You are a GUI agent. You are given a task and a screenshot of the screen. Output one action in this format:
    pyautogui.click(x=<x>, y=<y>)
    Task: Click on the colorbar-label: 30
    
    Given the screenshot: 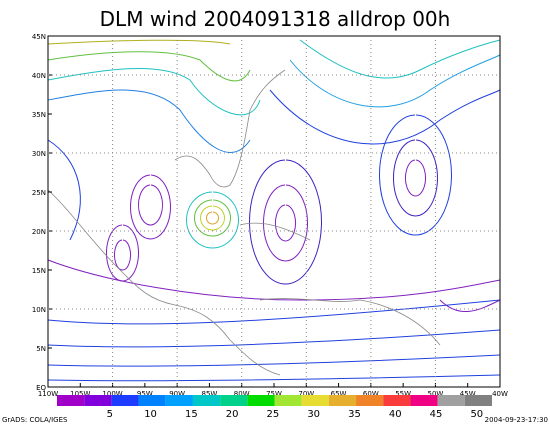 What is the action you would take?
    pyautogui.click(x=313, y=414)
    